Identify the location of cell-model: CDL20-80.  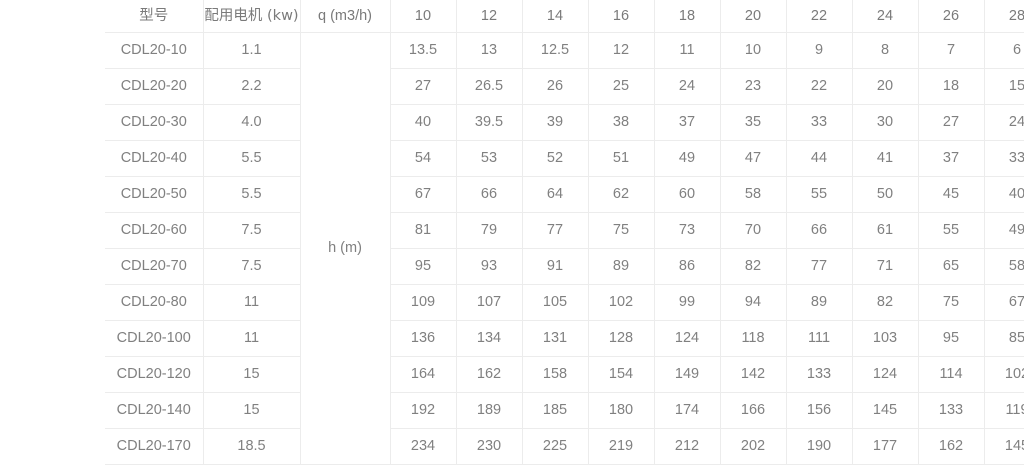
(154, 302).